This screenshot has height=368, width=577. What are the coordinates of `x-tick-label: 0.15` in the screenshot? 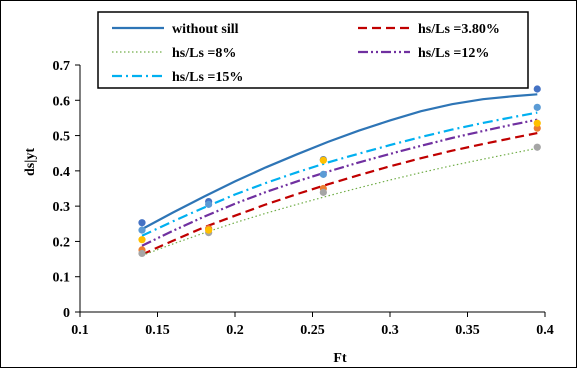 It's located at (157, 330).